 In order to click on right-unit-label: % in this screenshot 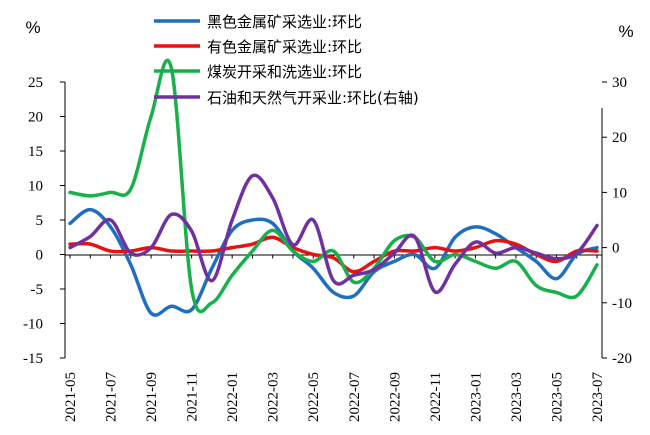, I will do `click(625, 31)`.